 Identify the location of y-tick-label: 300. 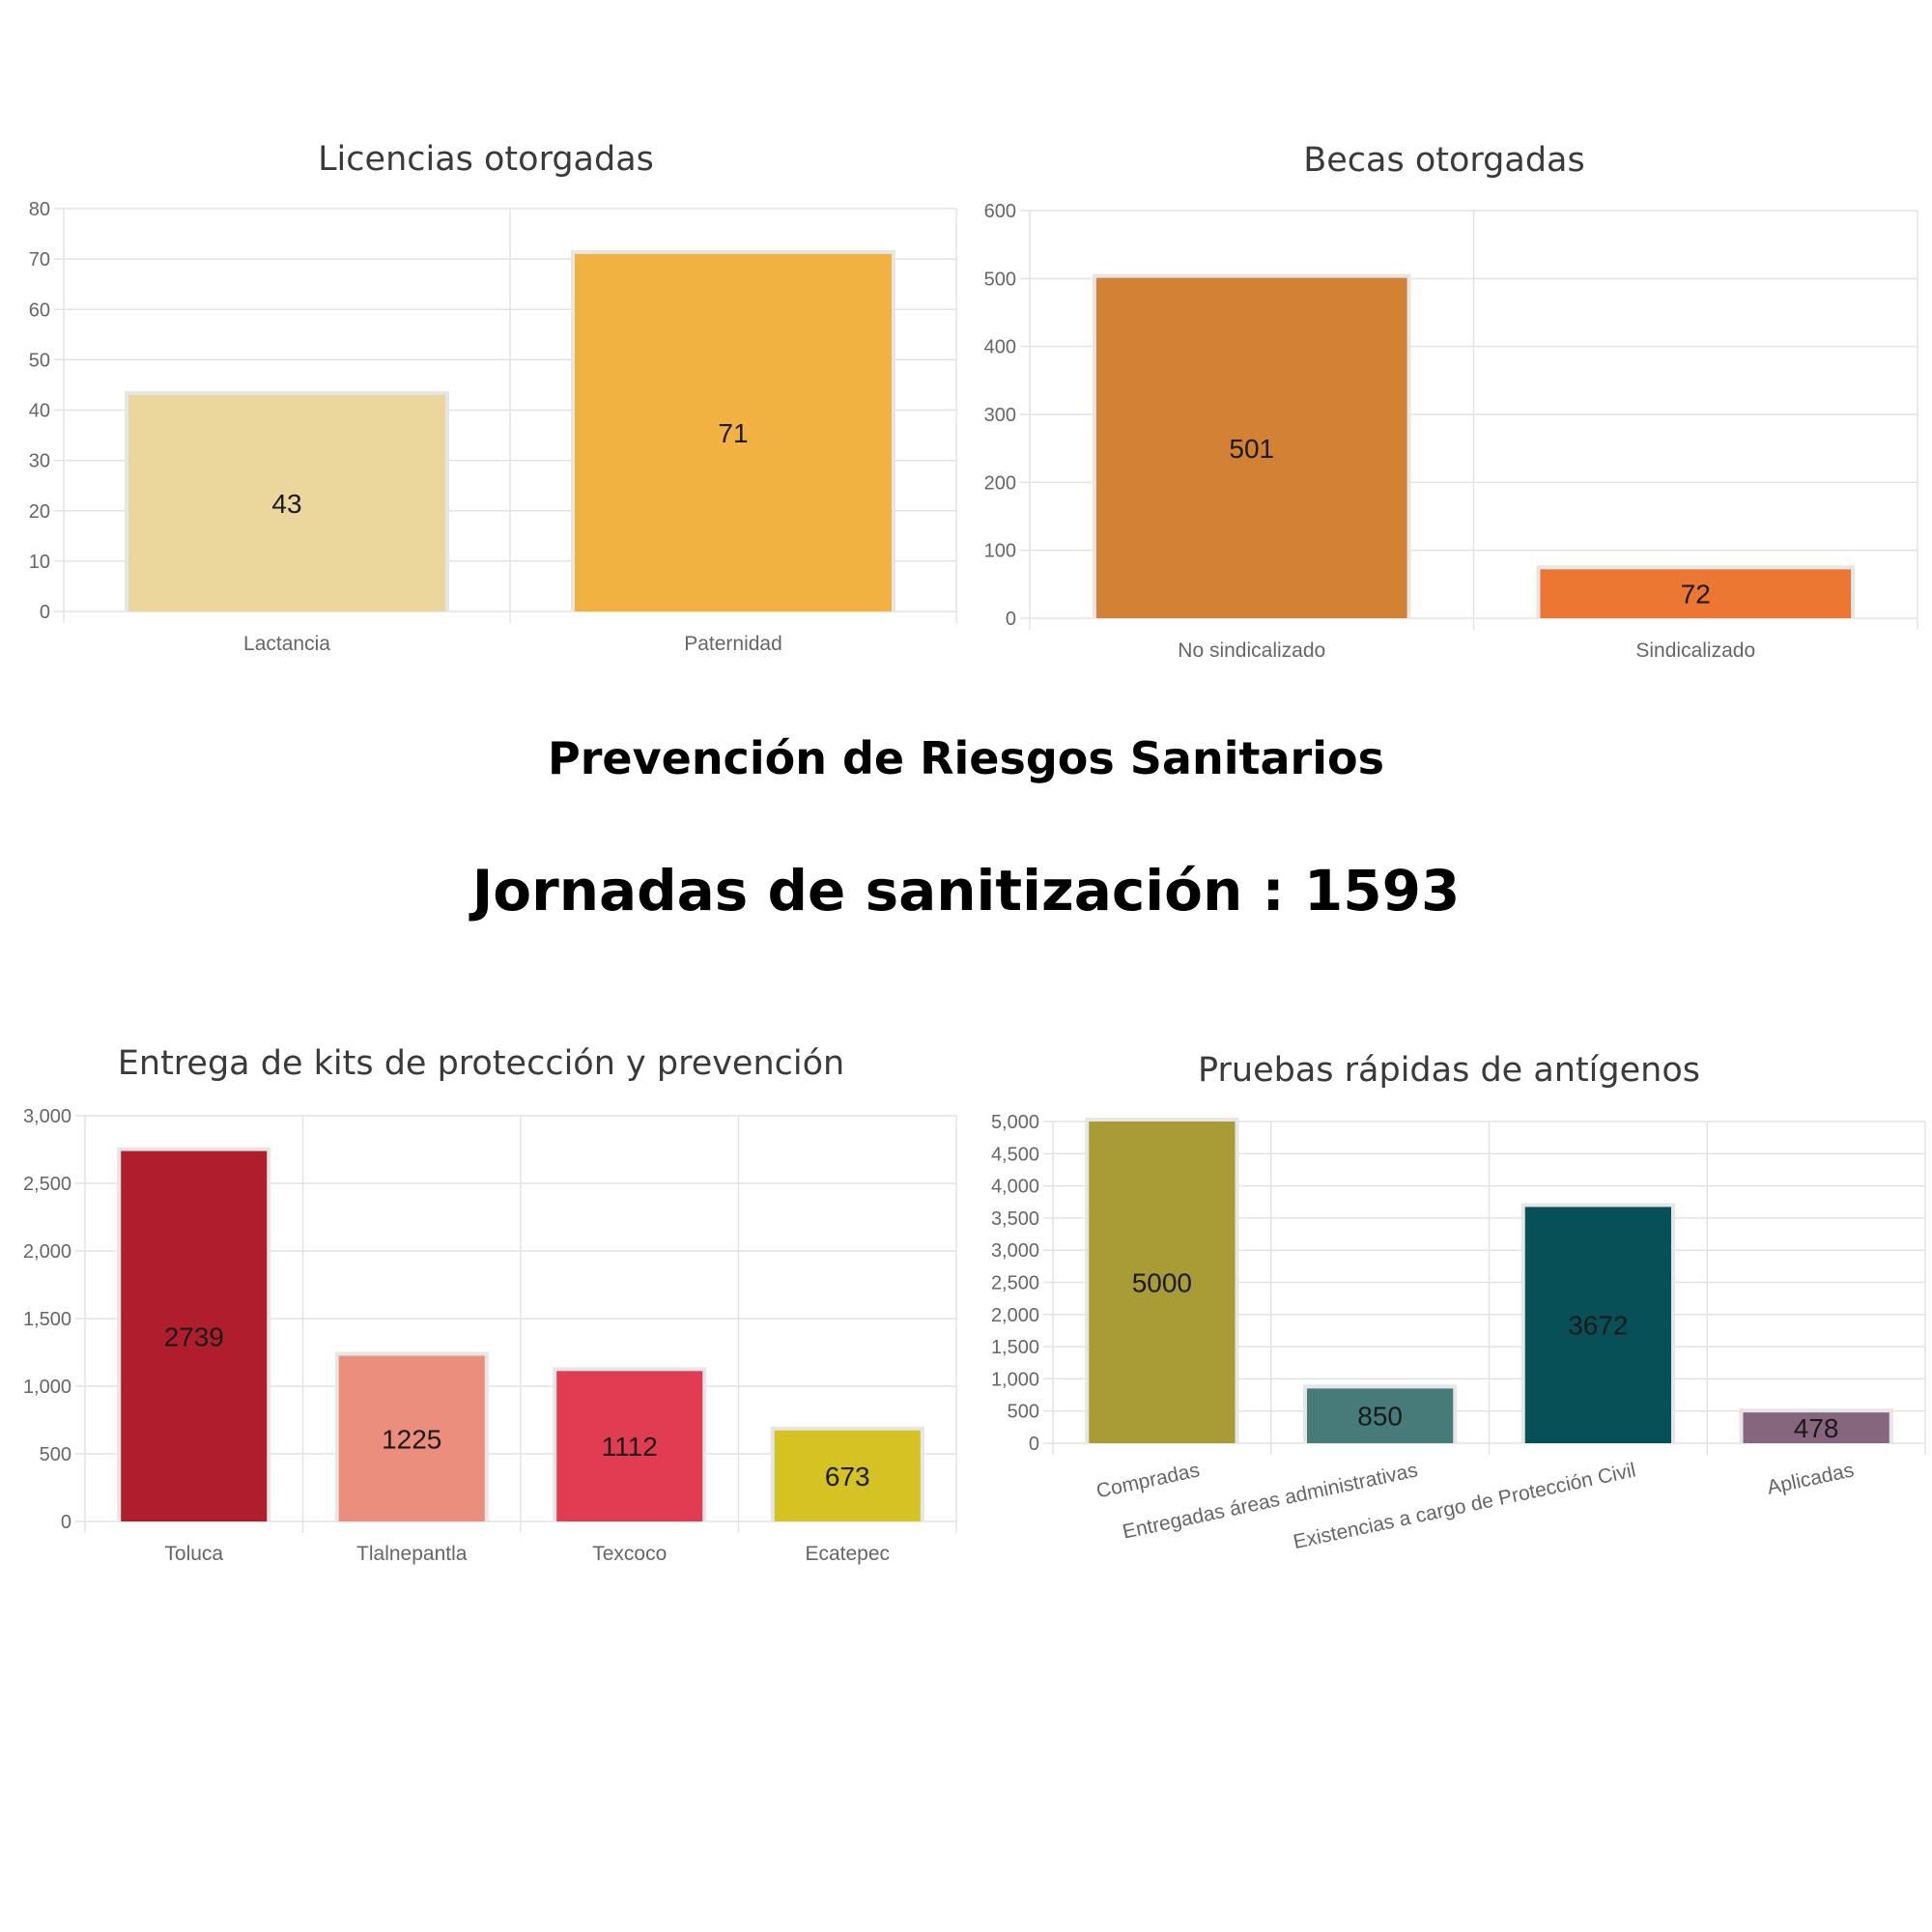
(1000, 415).